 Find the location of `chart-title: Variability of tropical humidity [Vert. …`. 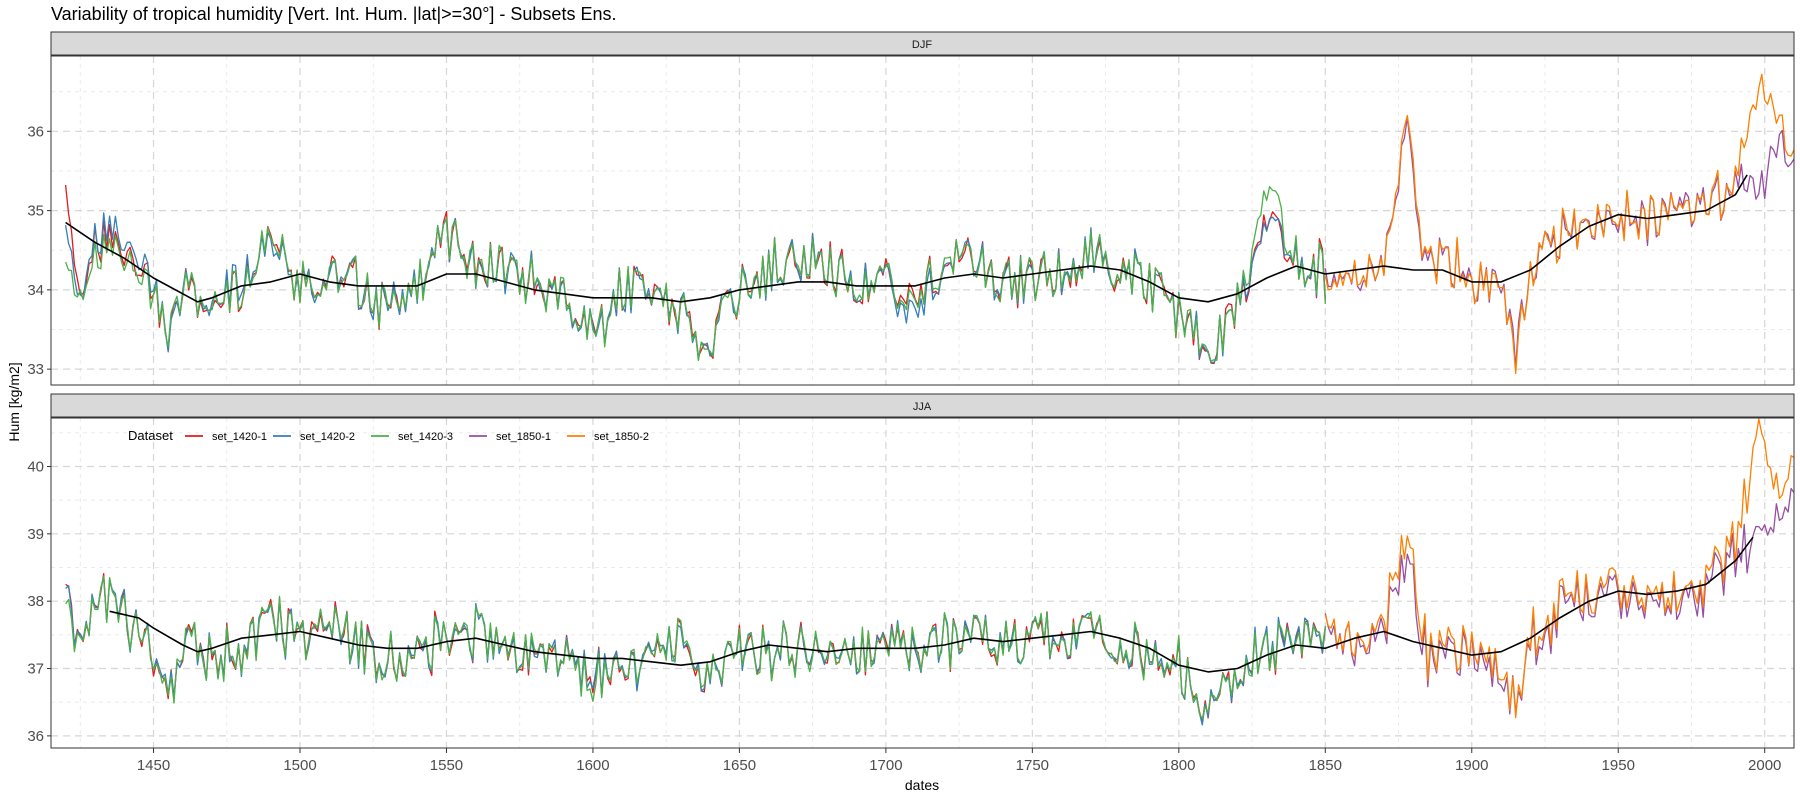

chart-title: Variability of tropical humidity [Vert. … is located at coordinates (333, 14).